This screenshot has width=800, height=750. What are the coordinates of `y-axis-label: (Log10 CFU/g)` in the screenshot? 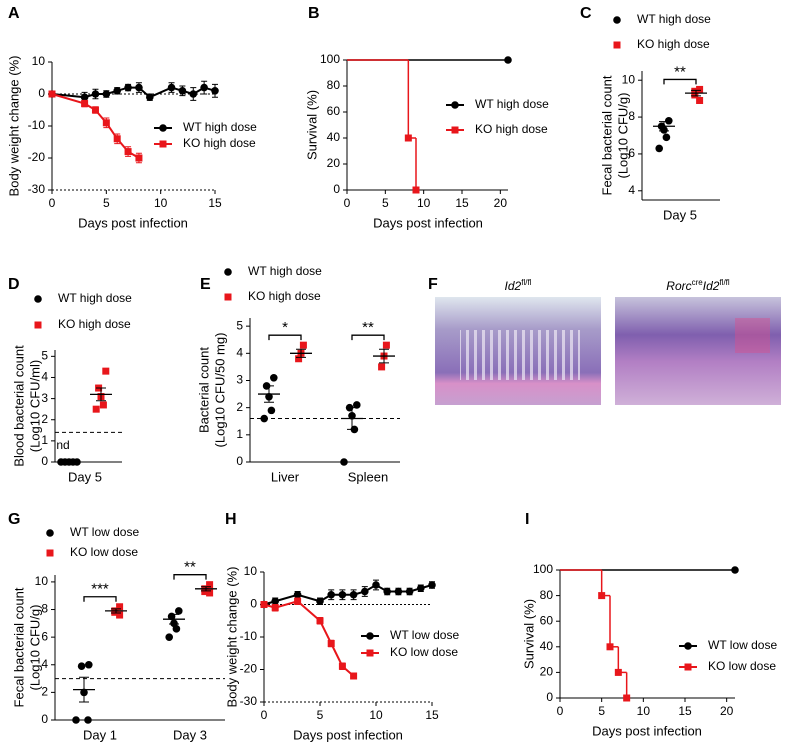 It's located at (622, 136).